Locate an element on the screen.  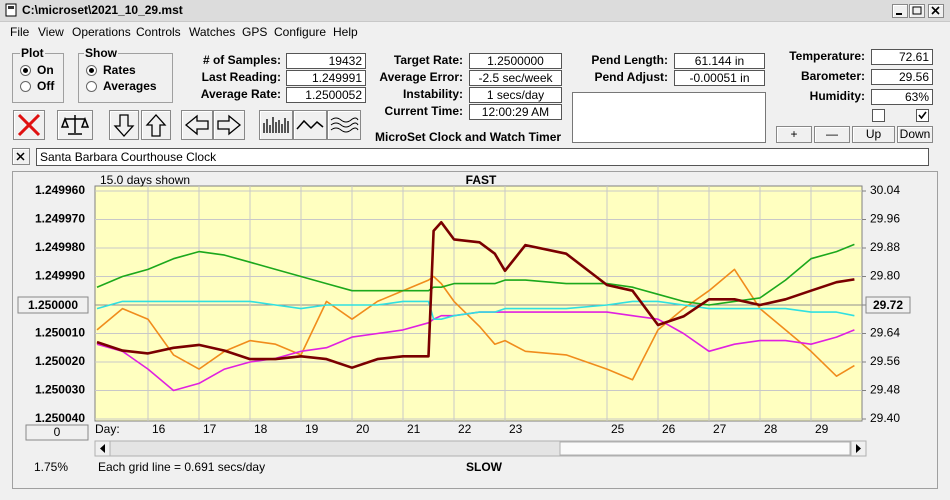
radio-label: Rates is located at coordinates (119, 70).